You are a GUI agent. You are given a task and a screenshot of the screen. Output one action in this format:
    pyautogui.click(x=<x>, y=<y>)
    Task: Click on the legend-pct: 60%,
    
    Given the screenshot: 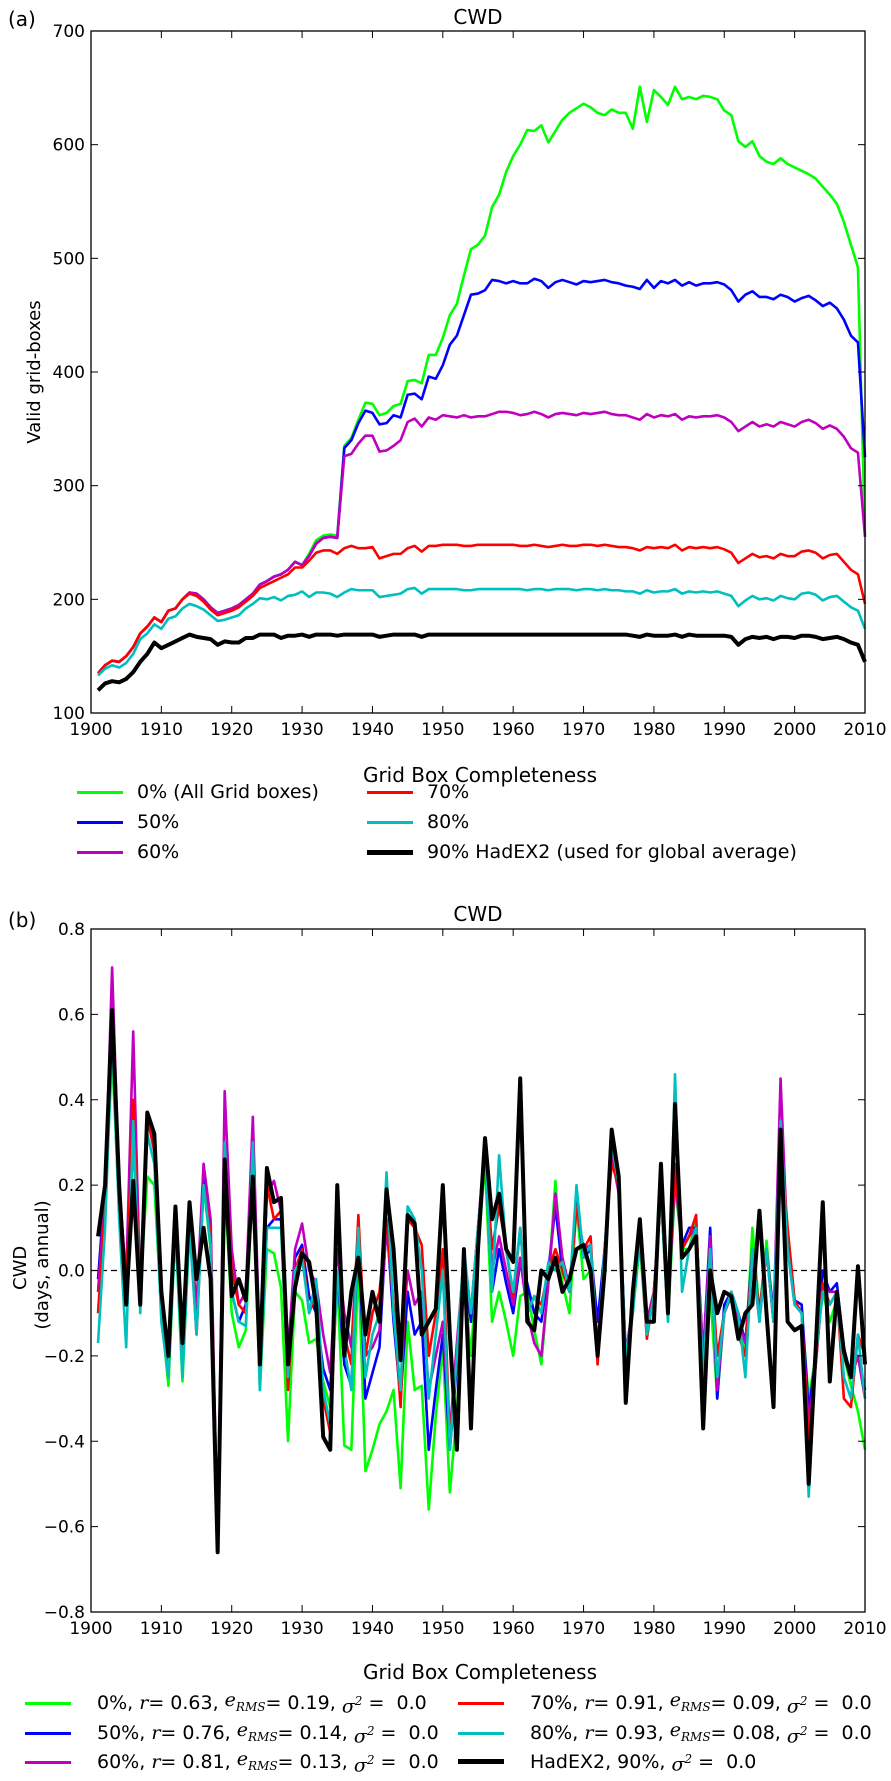 What is the action you would take?
    pyautogui.click(x=124, y=1762)
    